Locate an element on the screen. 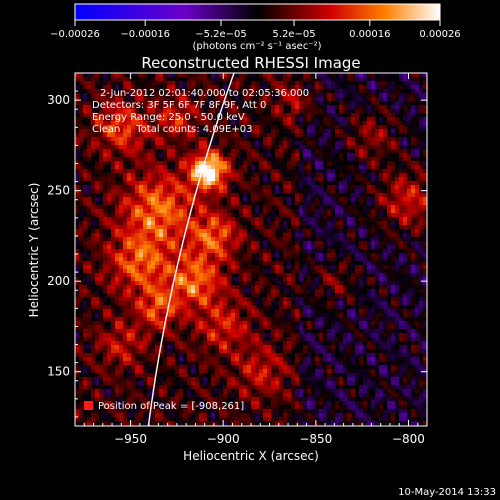  chart-title: Reconstructed RHESSI Image is located at coordinates (250, 63).